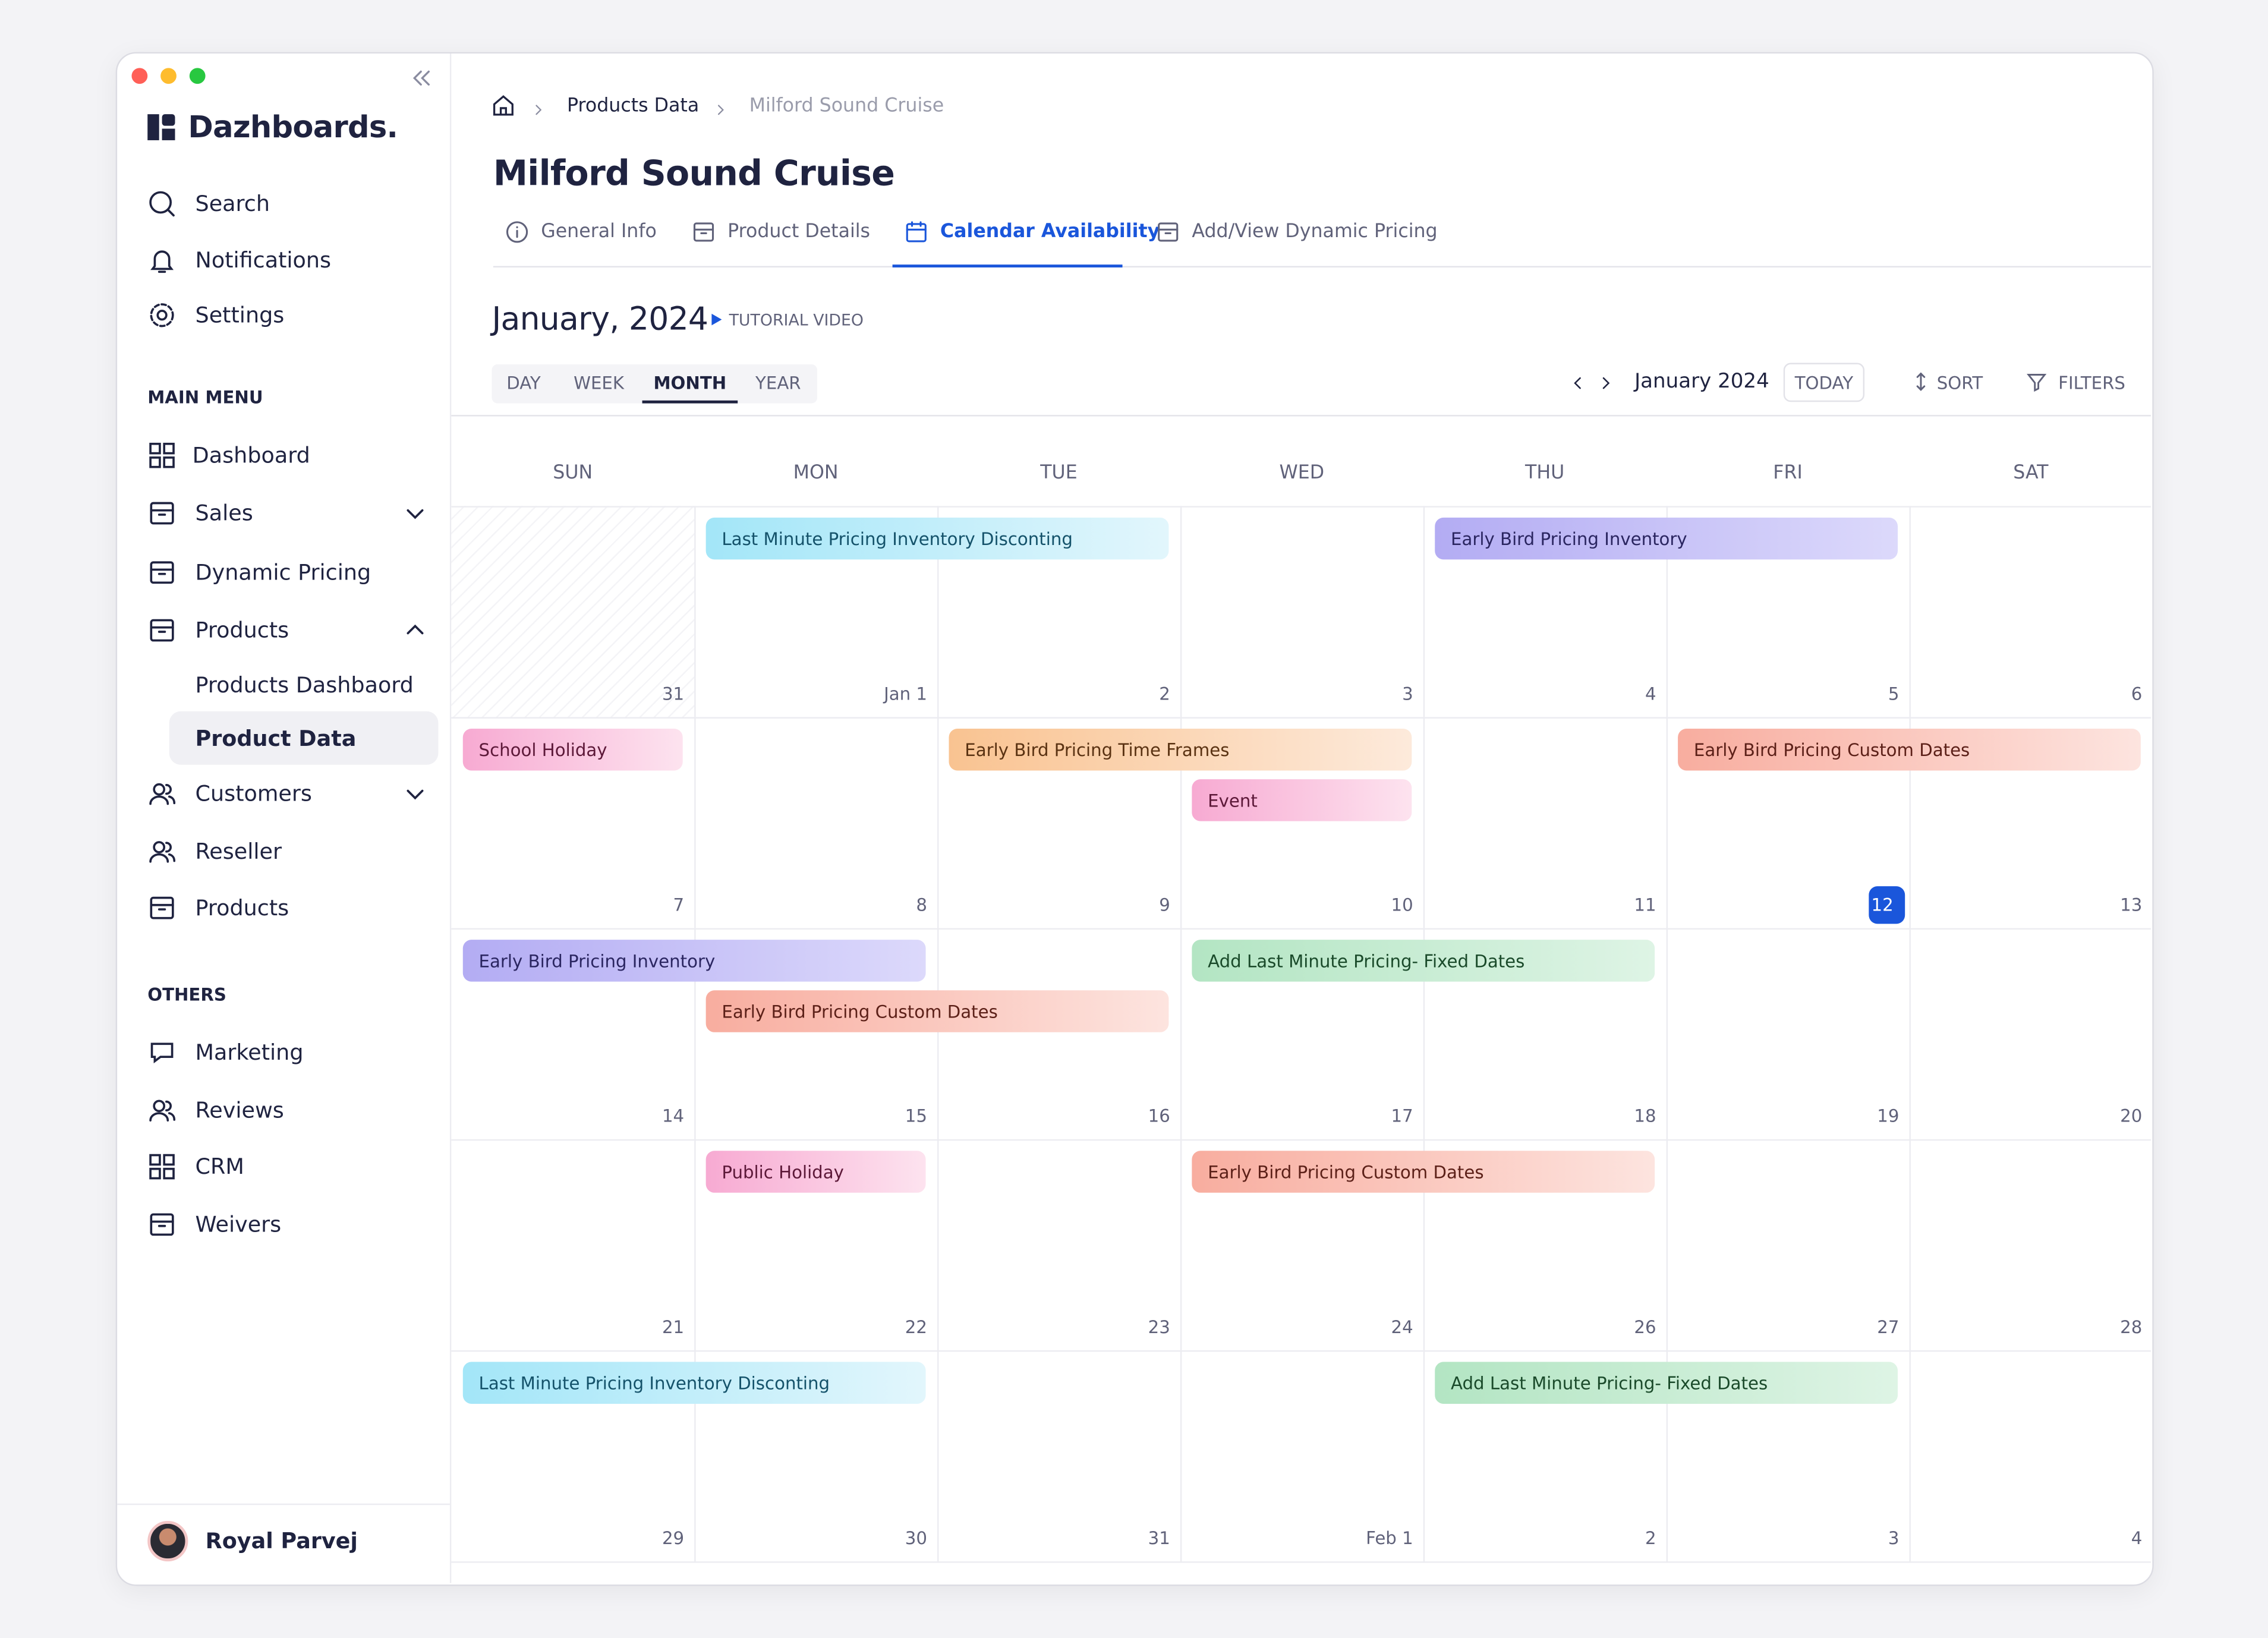  What do you see at coordinates (1164, 693) in the screenshot?
I see `date-number: 2` at bounding box center [1164, 693].